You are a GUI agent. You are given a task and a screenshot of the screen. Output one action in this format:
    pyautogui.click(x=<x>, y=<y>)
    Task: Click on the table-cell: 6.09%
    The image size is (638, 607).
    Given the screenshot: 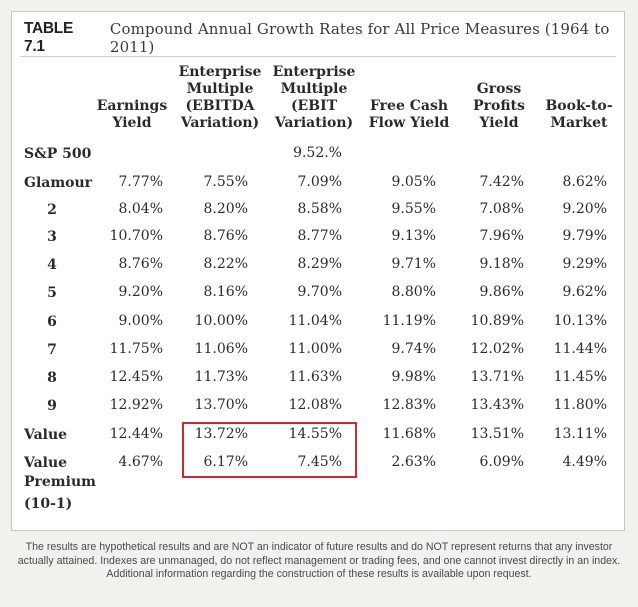 What is the action you would take?
    pyautogui.click(x=501, y=462)
    